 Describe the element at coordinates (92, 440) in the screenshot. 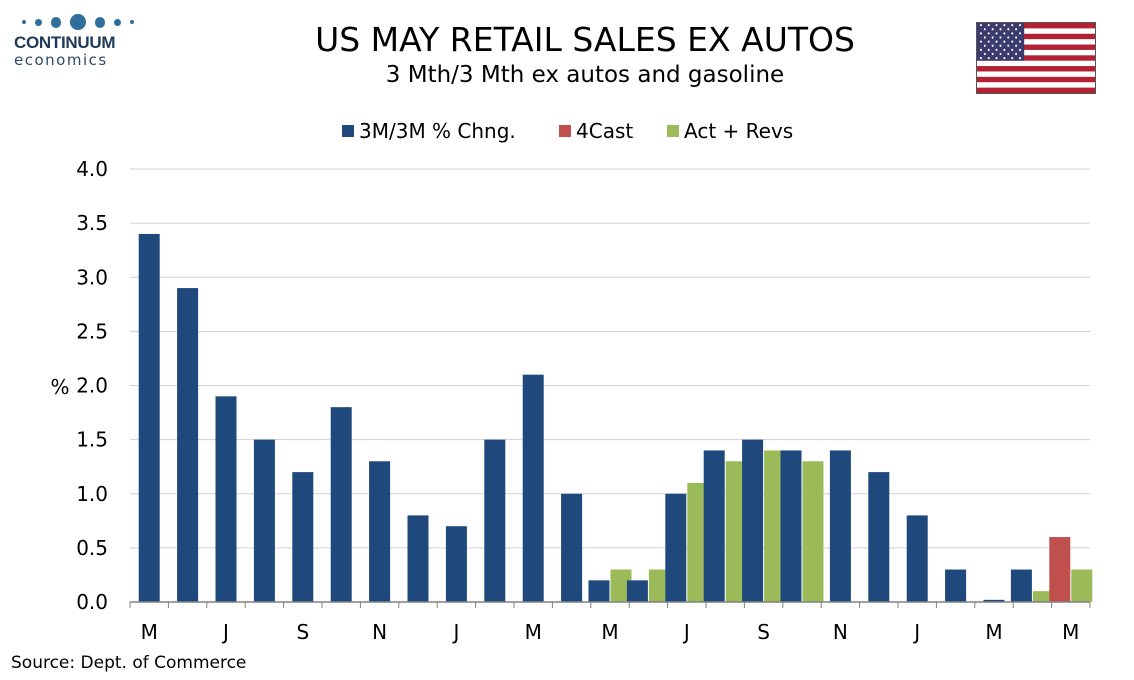

I see `y-tick-label: 1.5` at that location.